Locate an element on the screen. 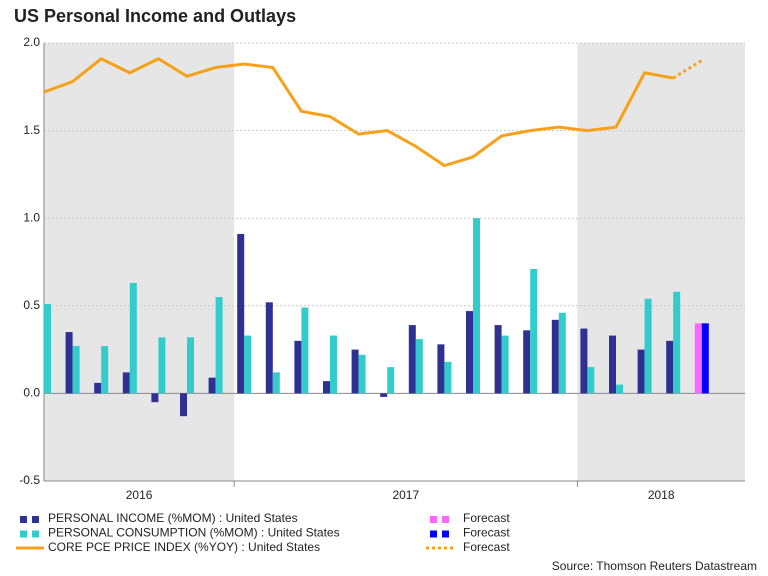 The height and width of the screenshot is (576, 768). y-tick-label: 2.0 is located at coordinates (31, 42).